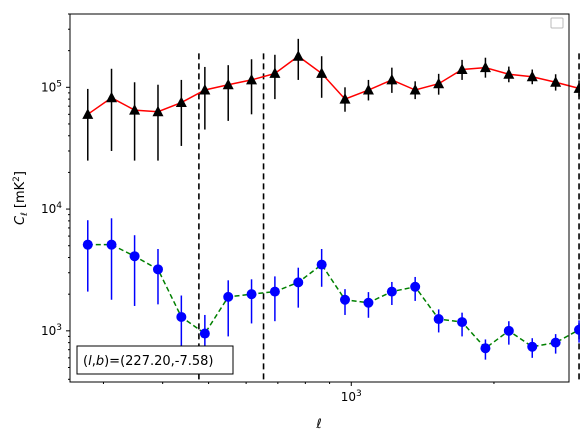 This screenshot has width=580, height=441. I want to click on x-tick-label: 103, so click(351, 396).